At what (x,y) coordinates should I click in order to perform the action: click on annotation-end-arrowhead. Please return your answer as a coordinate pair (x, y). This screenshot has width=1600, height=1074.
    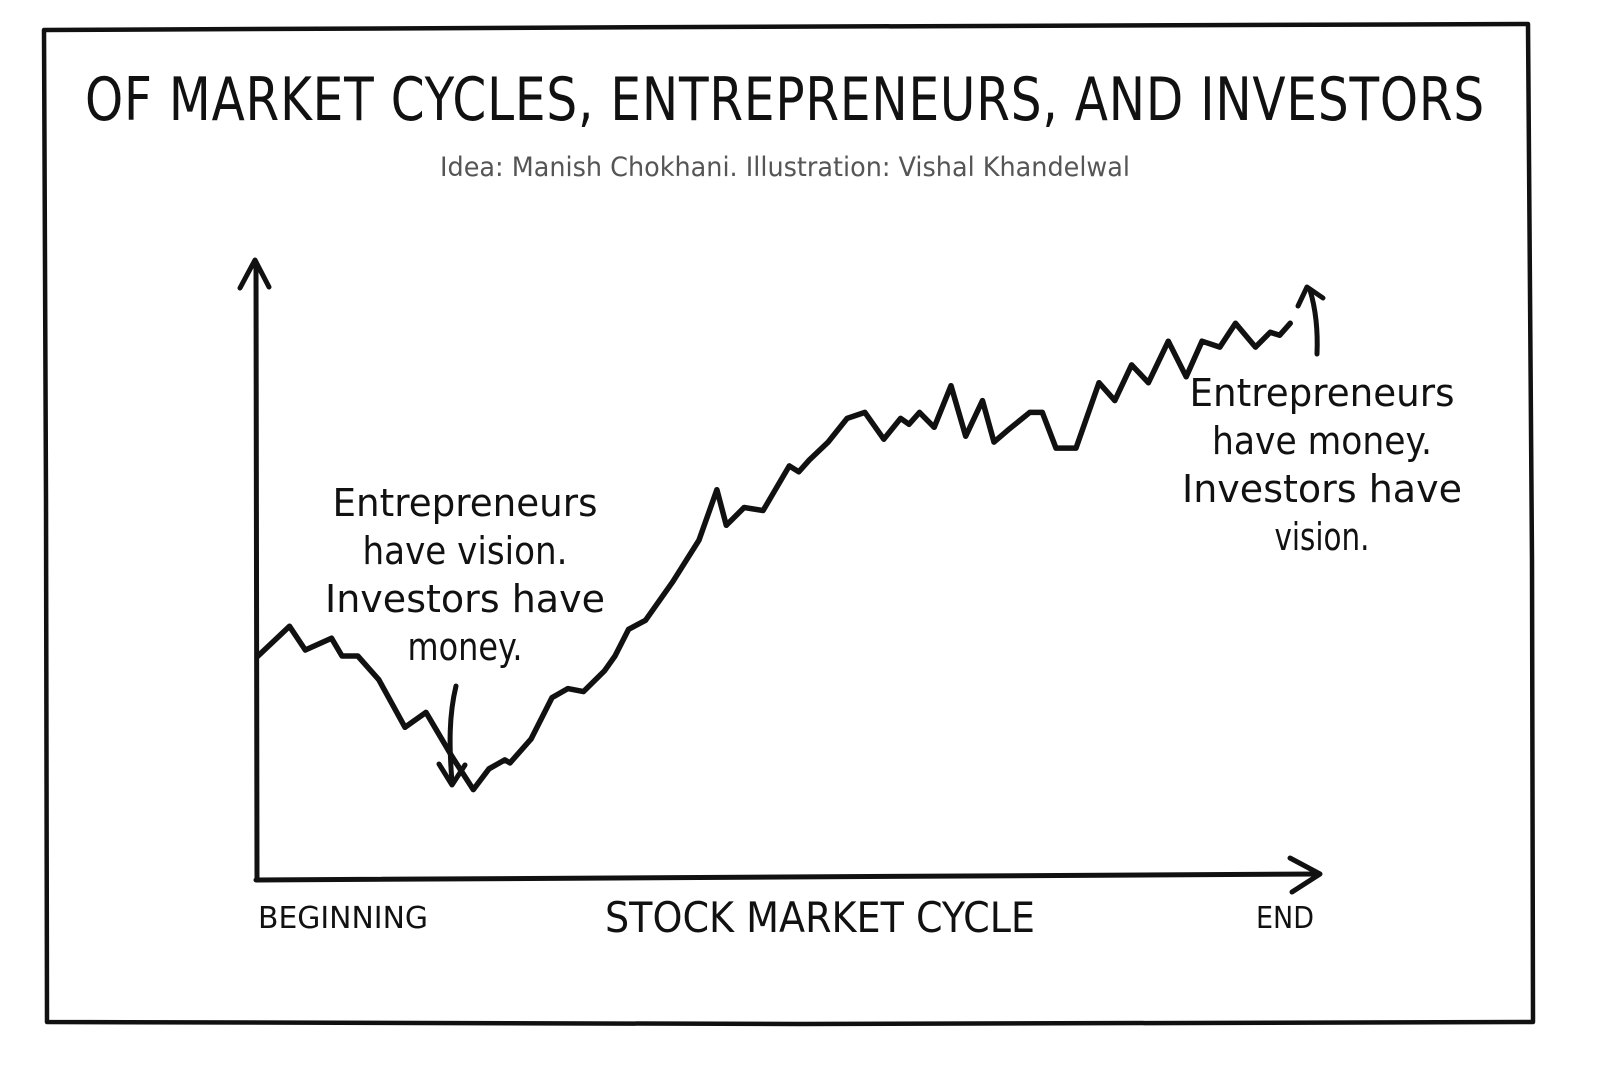
    Looking at the image, I should click on (1310, 296).